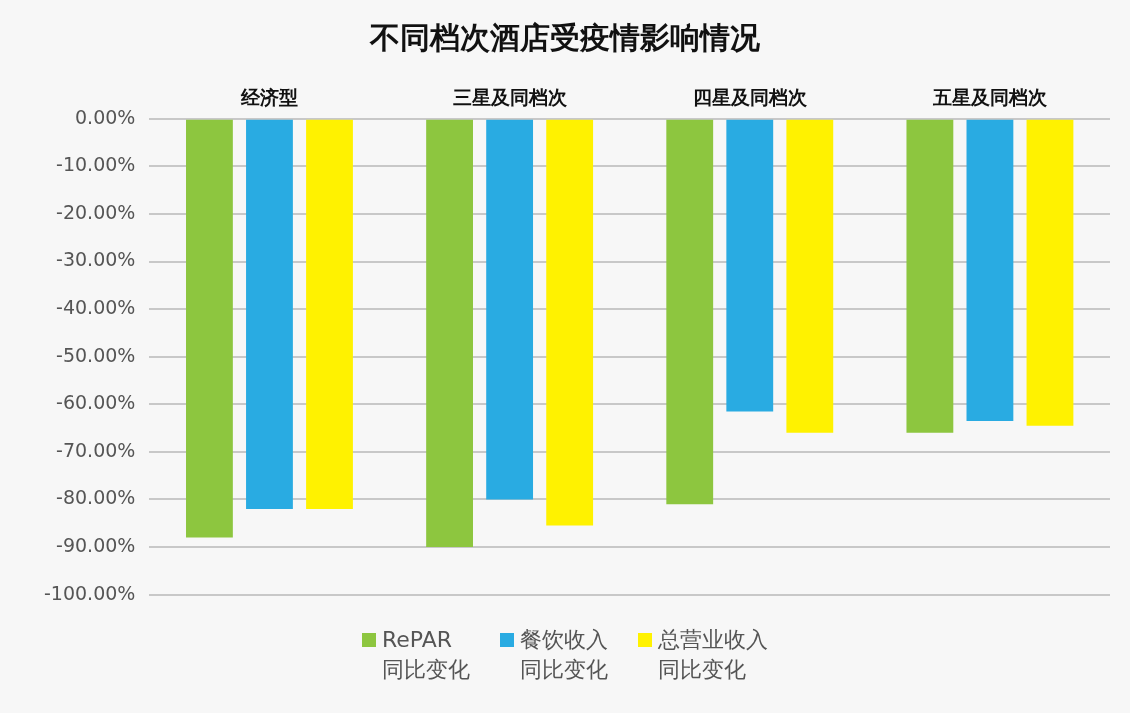 This screenshot has width=1130, height=713. Describe the element at coordinates (96, 211) in the screenshot. I see `y-tick-label: -20.00%` at that location.